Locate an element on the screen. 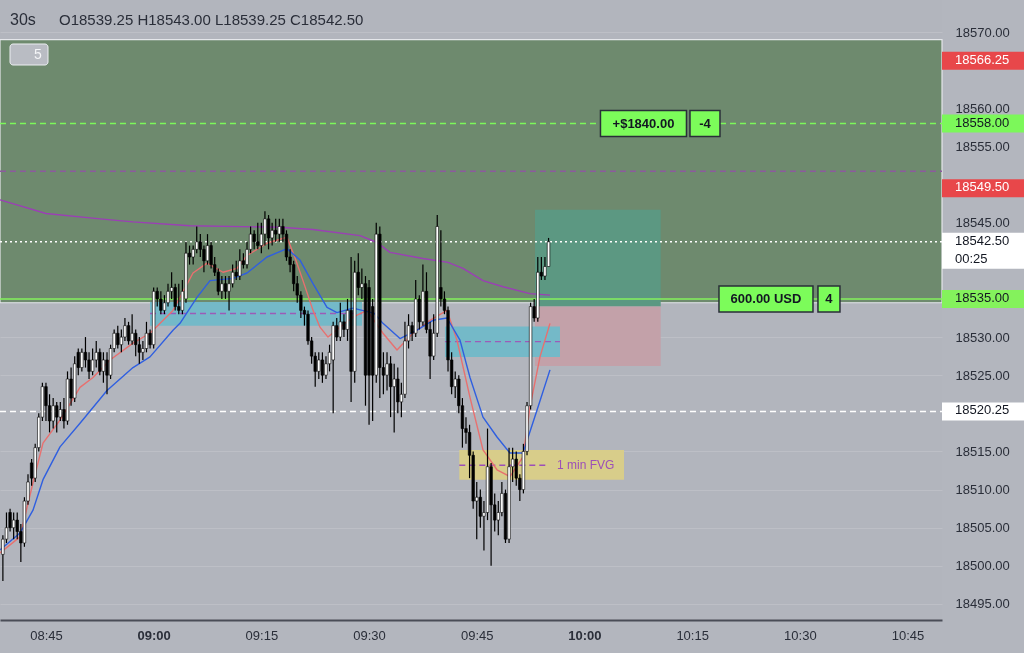  x-tick-label: 08:45 is located at coordinates (46, 635).